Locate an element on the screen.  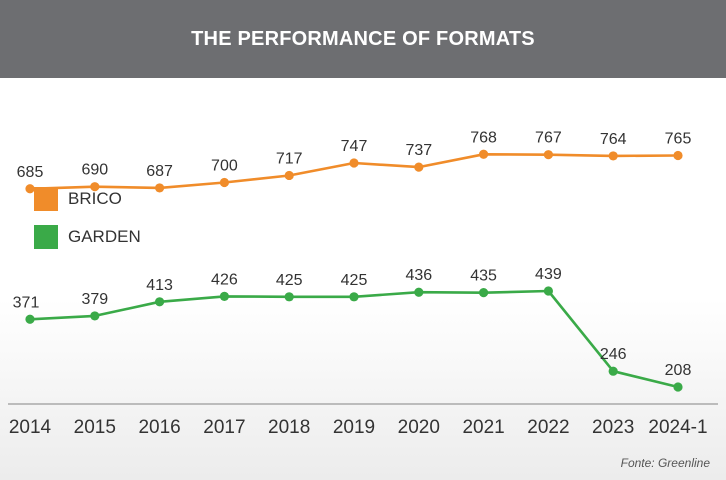
data-label: 379 is located at coordinates (94, 299).